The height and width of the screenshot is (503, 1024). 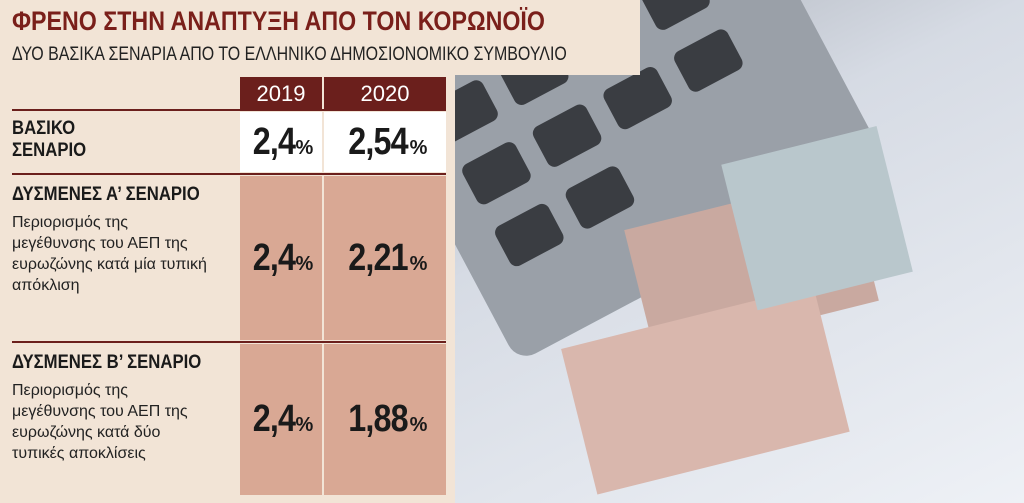 What do you see at coordinates (107, 362) in the screenshot?
I see `scenario-name: ΔΥΣΜΕΝΕΣ Β’ ΣΕΝΑΡΙΟ` at bounding box center [107, 362].